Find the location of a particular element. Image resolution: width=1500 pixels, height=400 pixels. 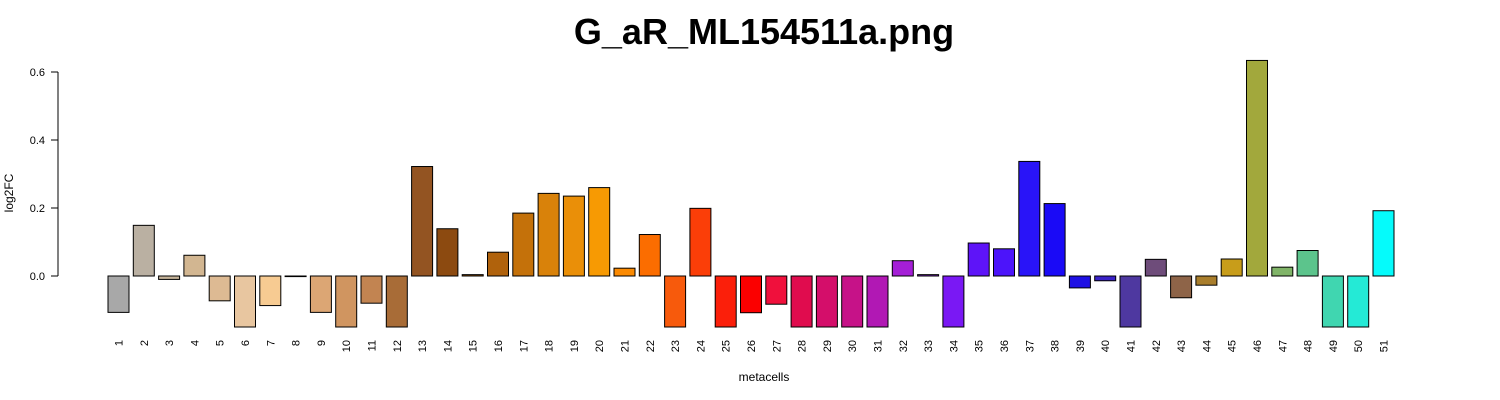

x-tick-label: 44 is located at coordinates (1207, 346).